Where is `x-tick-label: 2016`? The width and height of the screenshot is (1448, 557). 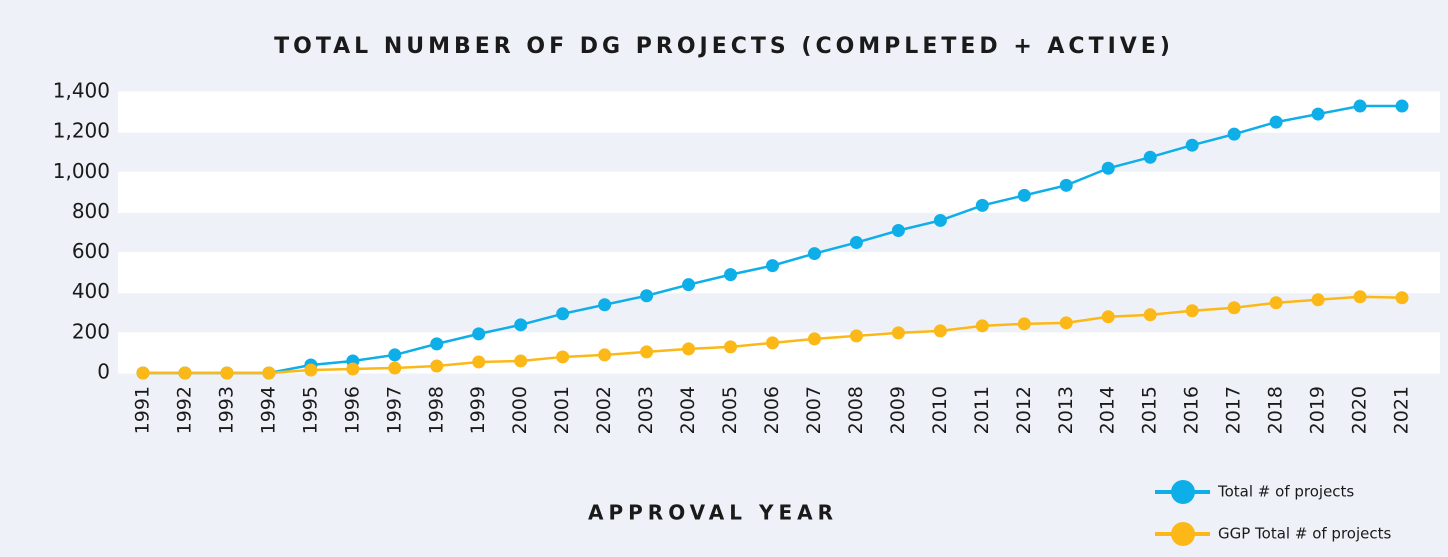 x-tick-label: 2016 is located at coordinates (1192, 410).